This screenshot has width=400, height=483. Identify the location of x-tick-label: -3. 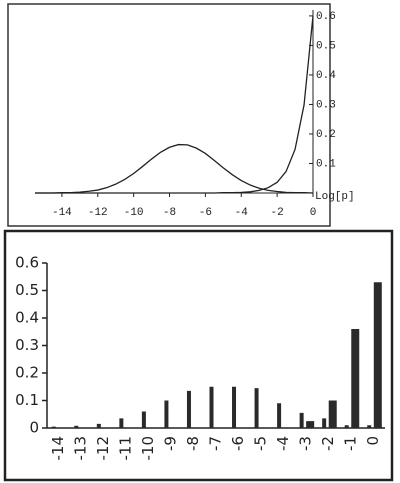
(306, 443).